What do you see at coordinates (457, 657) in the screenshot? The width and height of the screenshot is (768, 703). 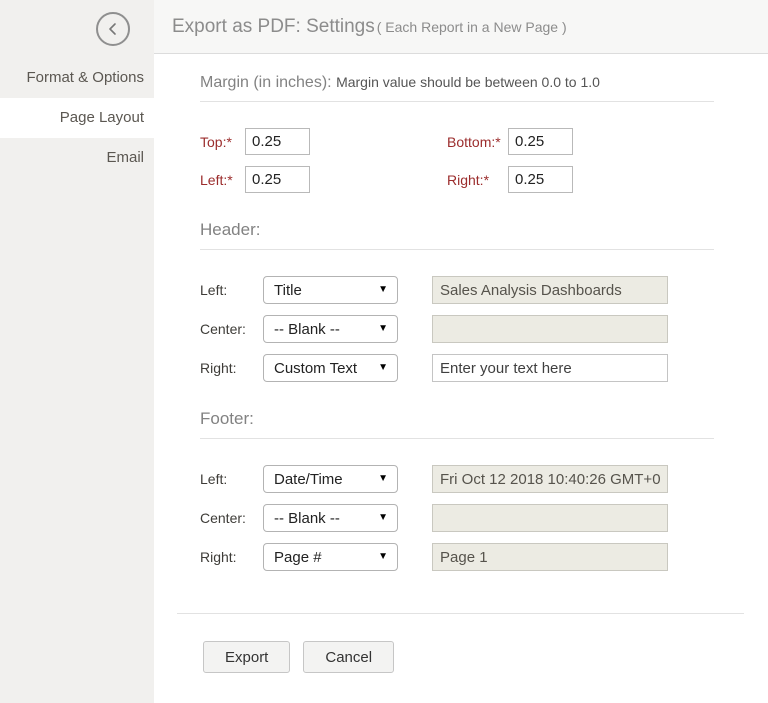 I see `action-buttons: Export Cancel` at bounding box center [457, 657].